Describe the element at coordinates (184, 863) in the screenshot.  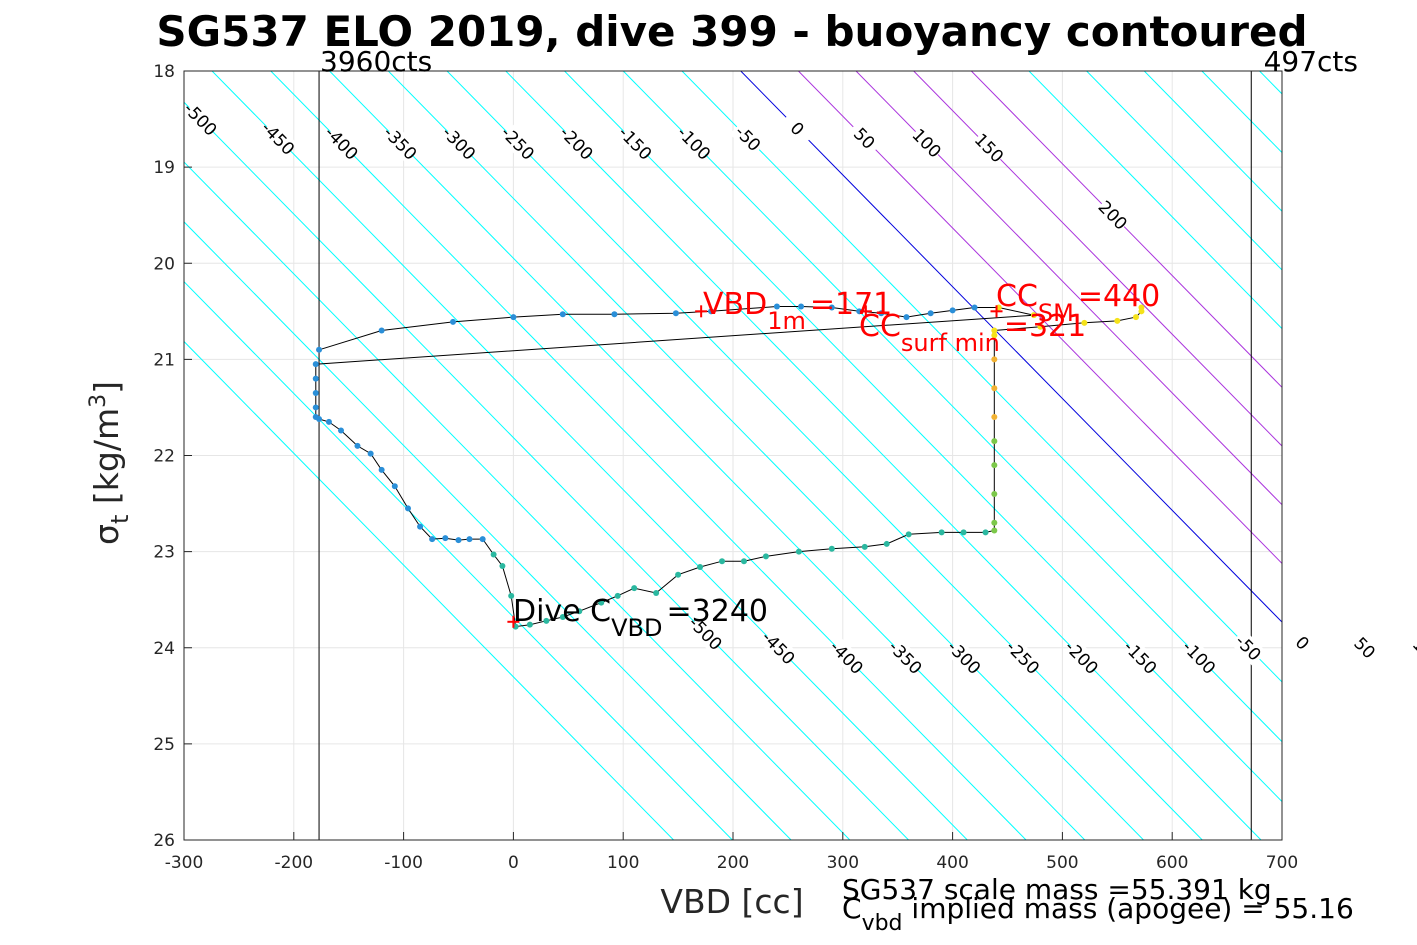
I see `x-tick-label: -300` at that location.